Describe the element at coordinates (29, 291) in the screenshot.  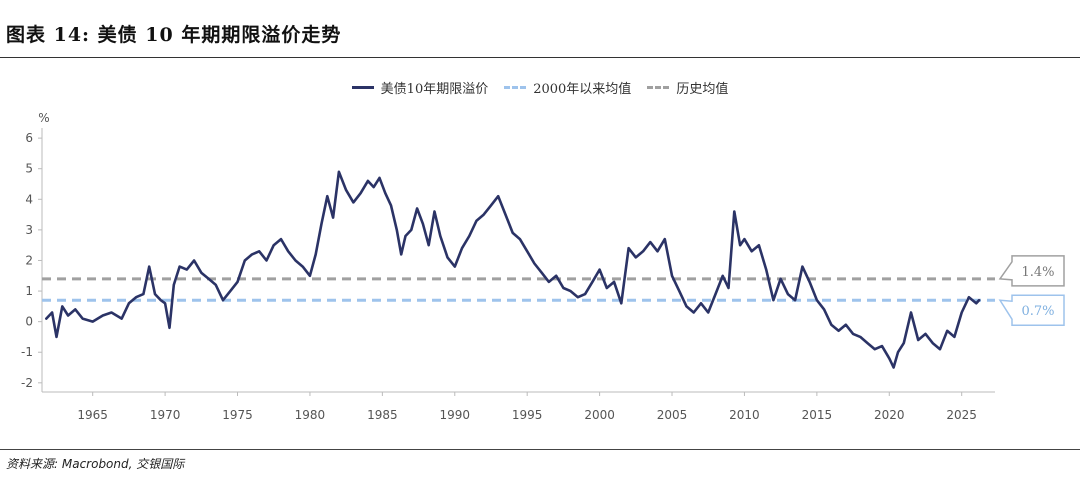
I see `y-tick-label: 1` at that location.